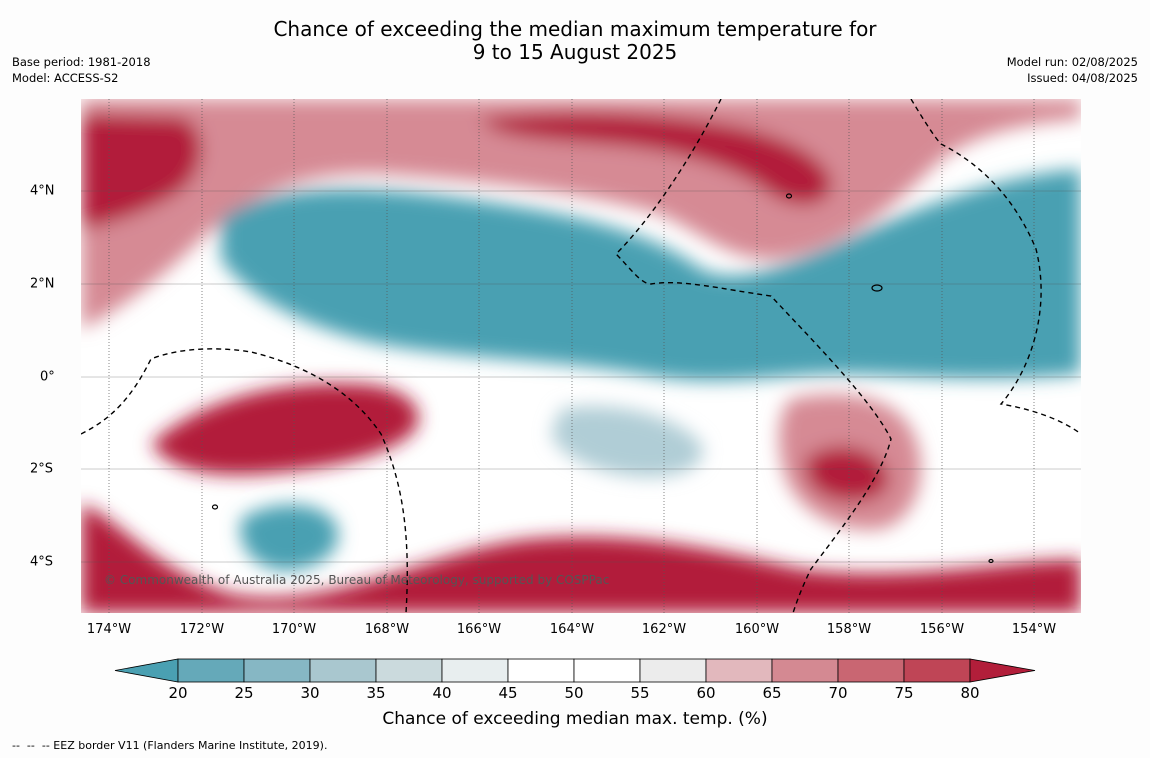  What do you see at coordinates (970, 693) in the screenshot?
I see `colorbar-tick-label: 80` at bounding box center [970, 693].